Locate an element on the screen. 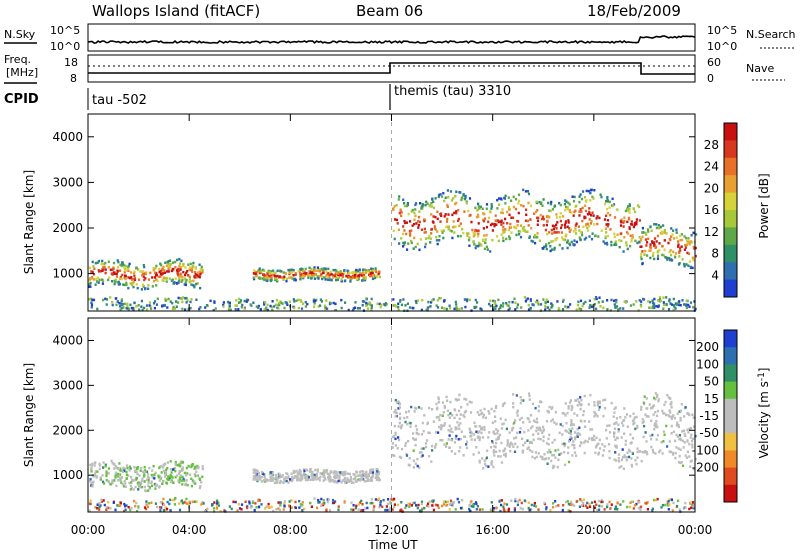 This screenshot has width=800, height=554. noise-panel: N.Sky 10^5 10^0 10^5 10^0 N.Search is located at coordinates (400, 38).